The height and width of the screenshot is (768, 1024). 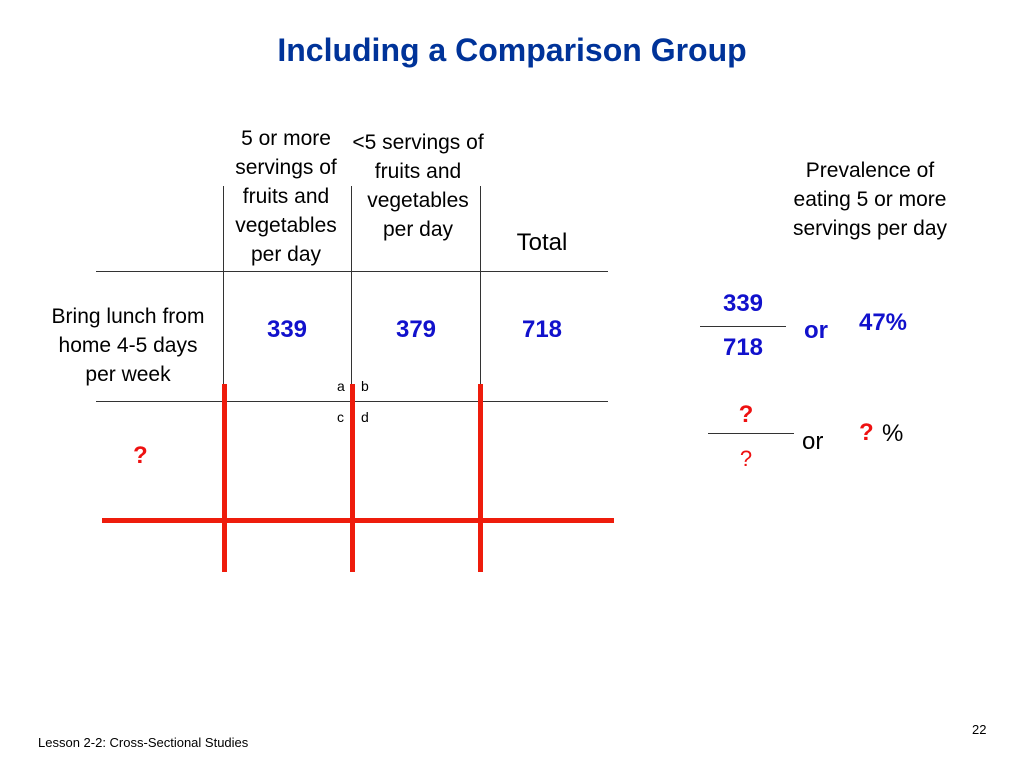 What do you see at coordinates (140, 455) in the screenshot?
I see `row-label-question: ?` at bounding box center [140, 455].